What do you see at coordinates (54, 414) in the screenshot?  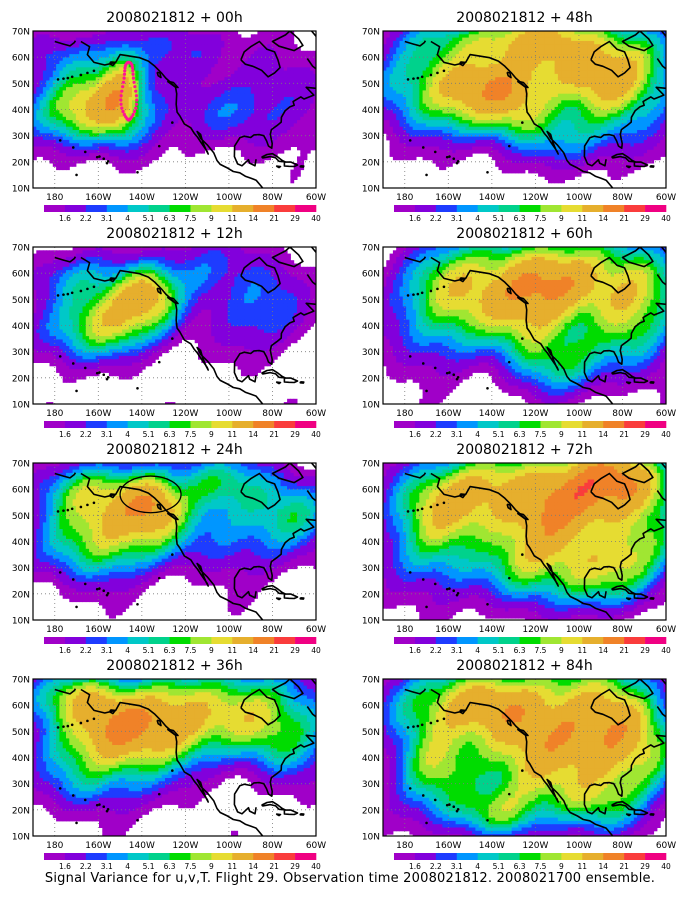 I see `lon-tick-label: 180` at bounding box center [54, 414].